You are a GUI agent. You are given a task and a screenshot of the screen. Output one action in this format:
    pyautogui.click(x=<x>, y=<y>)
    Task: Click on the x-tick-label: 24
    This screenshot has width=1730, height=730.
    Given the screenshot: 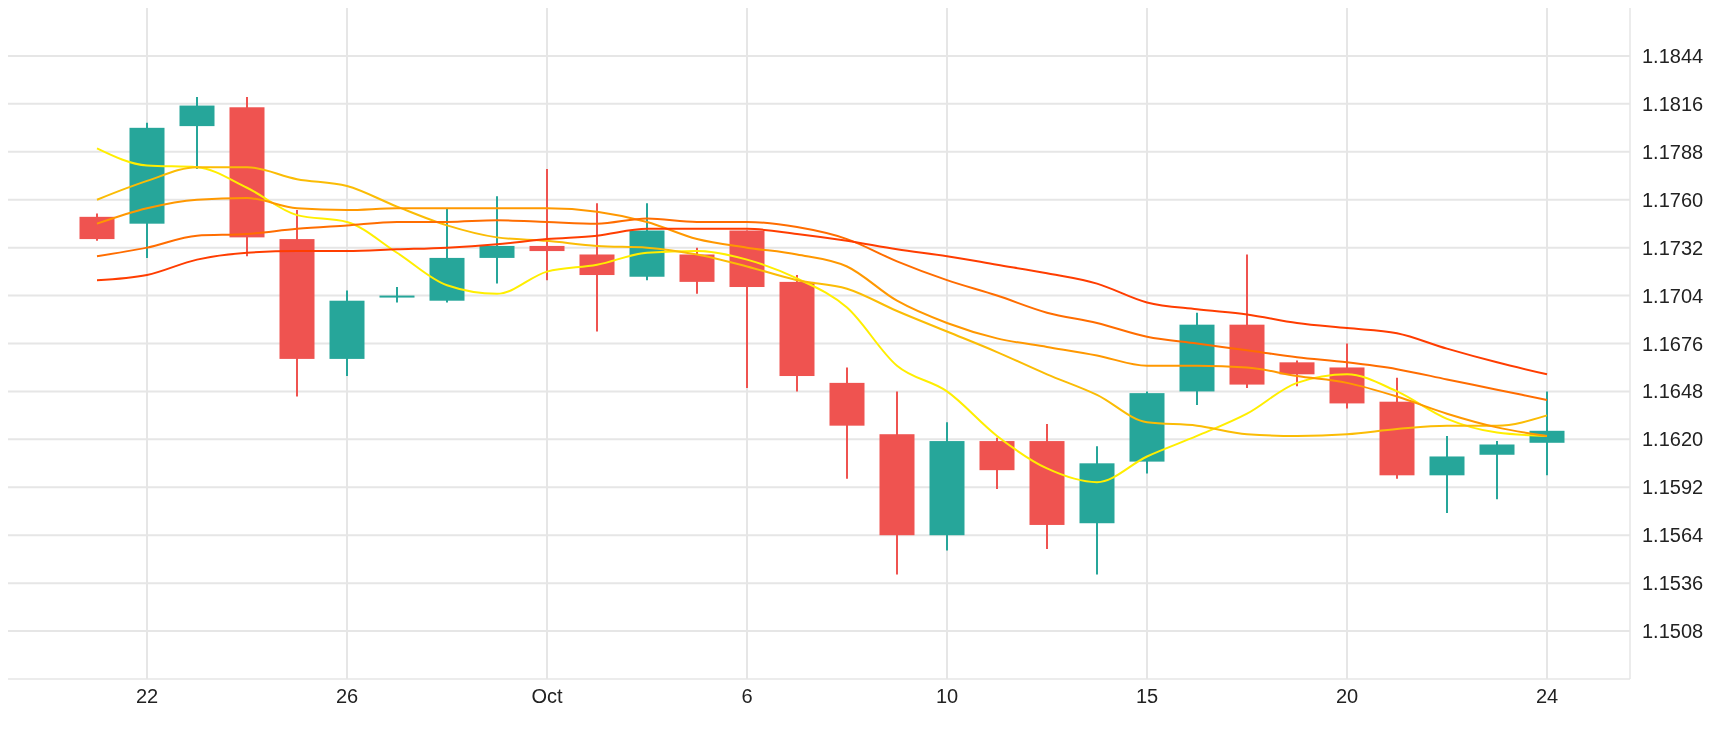 What is the action you would take?
    pyautogui.click(x=1547, y=696)
    